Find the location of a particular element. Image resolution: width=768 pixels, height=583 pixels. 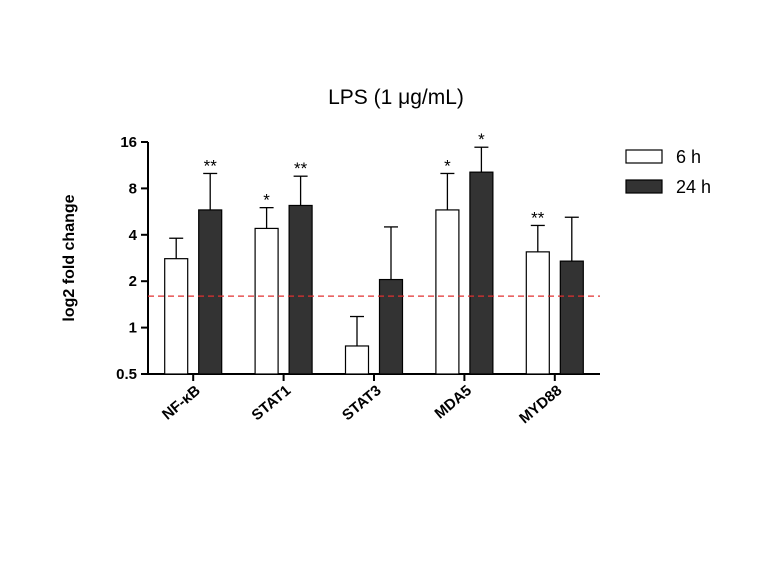

legend-swatch-6h is located at coordinates (644, 156).